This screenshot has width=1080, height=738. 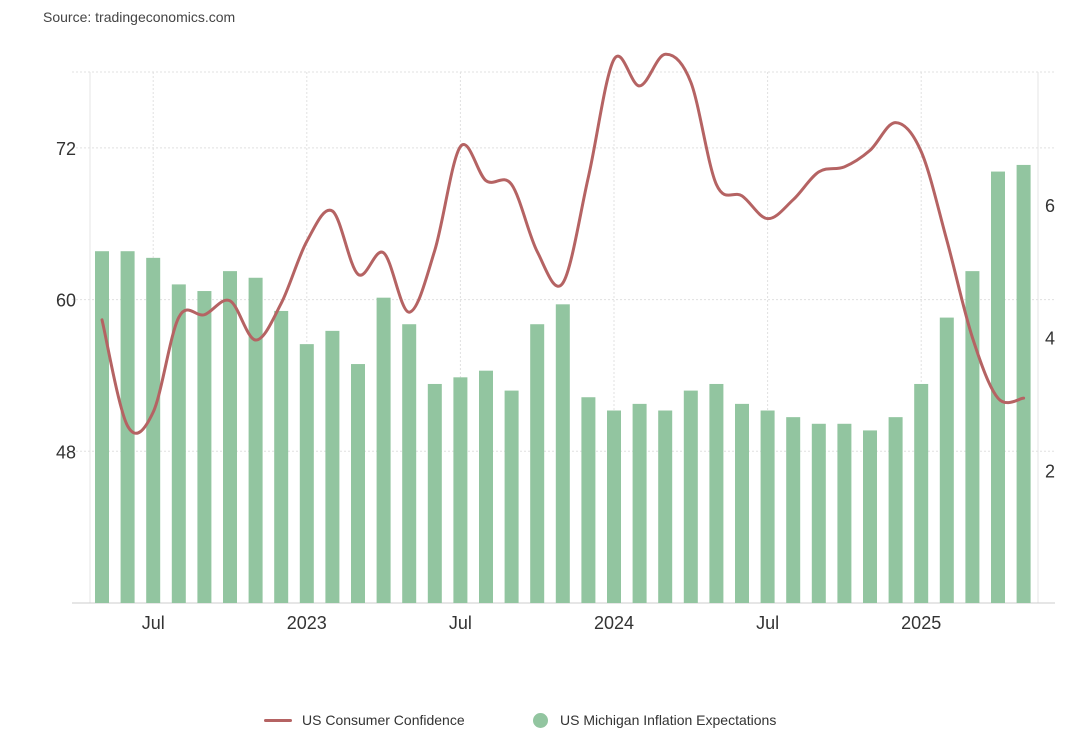 I want to click on y-right-tick-label: 4, so click(x=1050, y=339).